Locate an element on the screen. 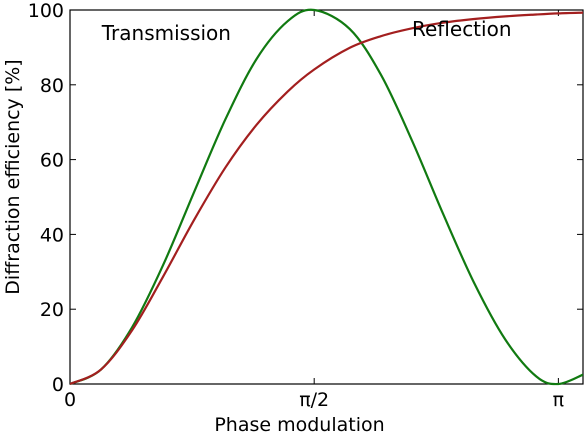  x-tick-label-1: π/2 is located at coordinates (314, 400).